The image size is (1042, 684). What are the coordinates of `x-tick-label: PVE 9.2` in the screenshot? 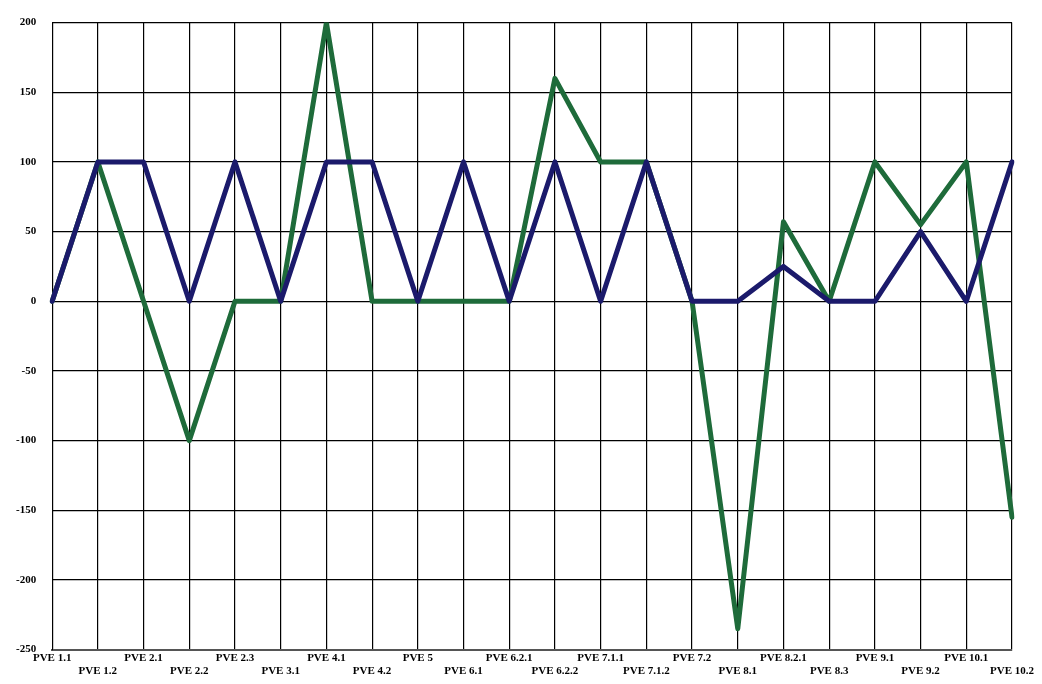 It's located at (921, 670).